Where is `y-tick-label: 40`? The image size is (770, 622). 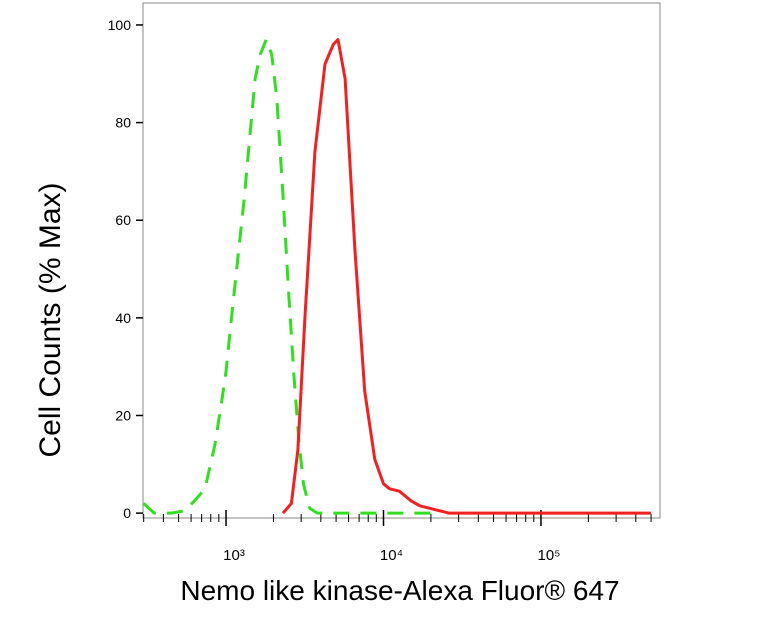 y-tick-label: 40 is located at coordinates (123, 318).